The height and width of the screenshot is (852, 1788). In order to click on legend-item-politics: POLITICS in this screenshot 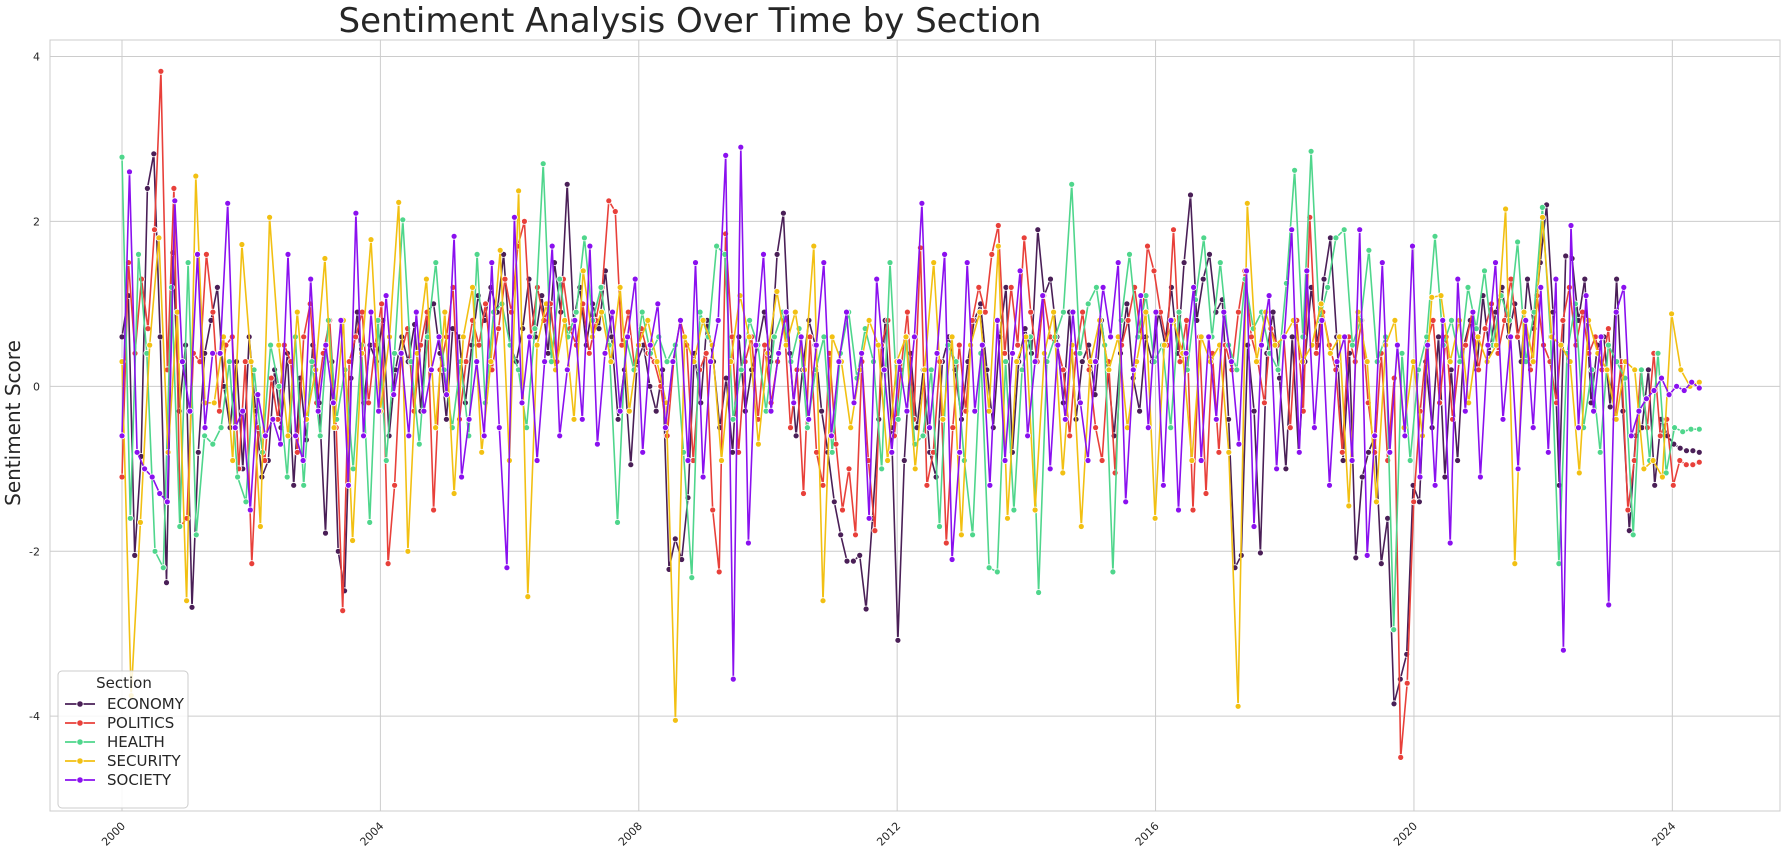, I will do `click(119, 723)`.